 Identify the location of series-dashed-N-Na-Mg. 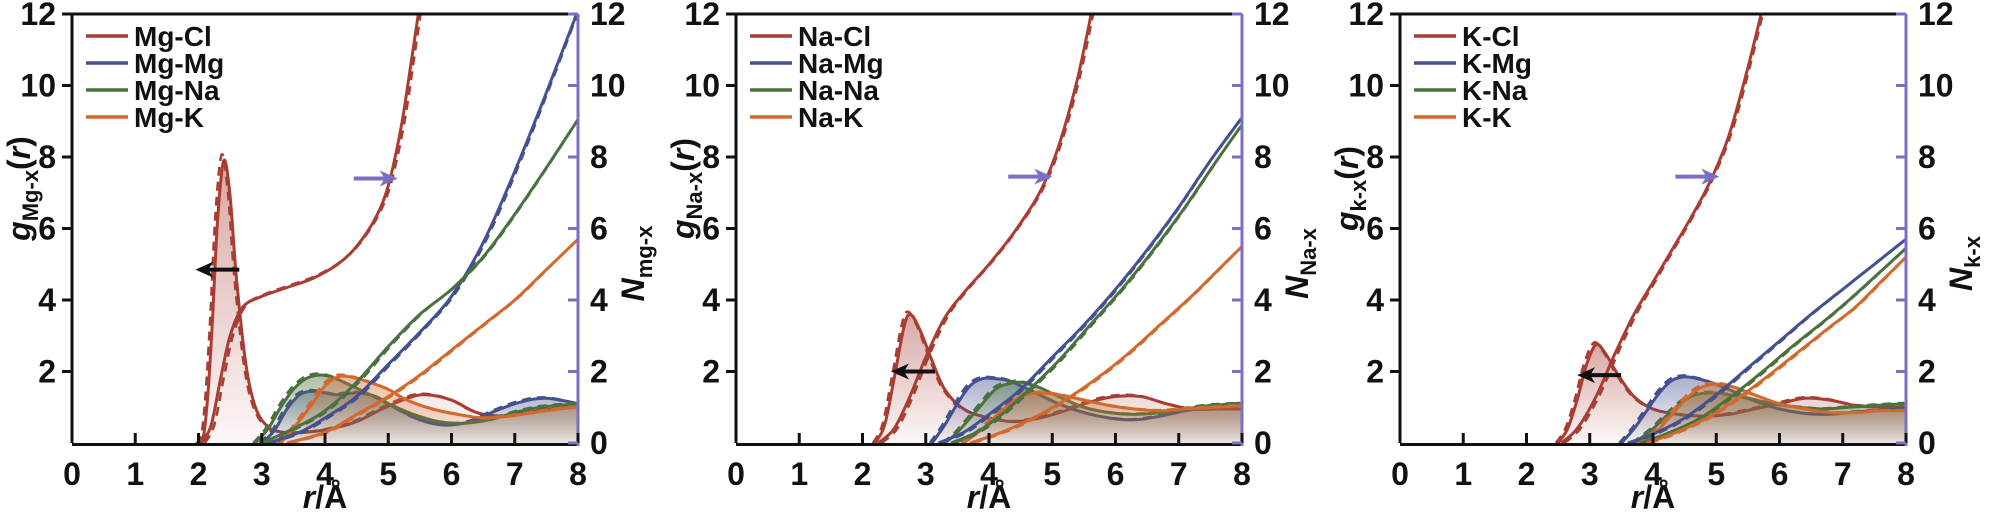
(1091, 278).